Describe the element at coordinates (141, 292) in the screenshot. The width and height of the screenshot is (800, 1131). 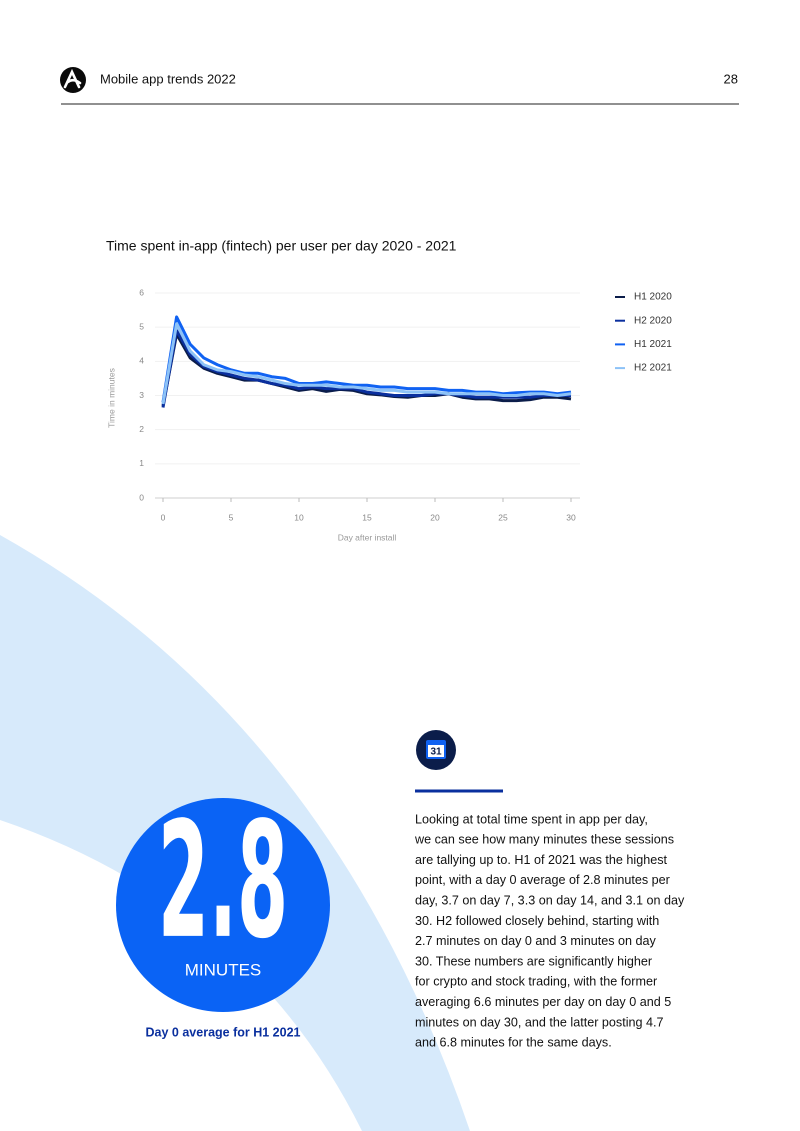
I see `y-tick-label: 6` at that location.